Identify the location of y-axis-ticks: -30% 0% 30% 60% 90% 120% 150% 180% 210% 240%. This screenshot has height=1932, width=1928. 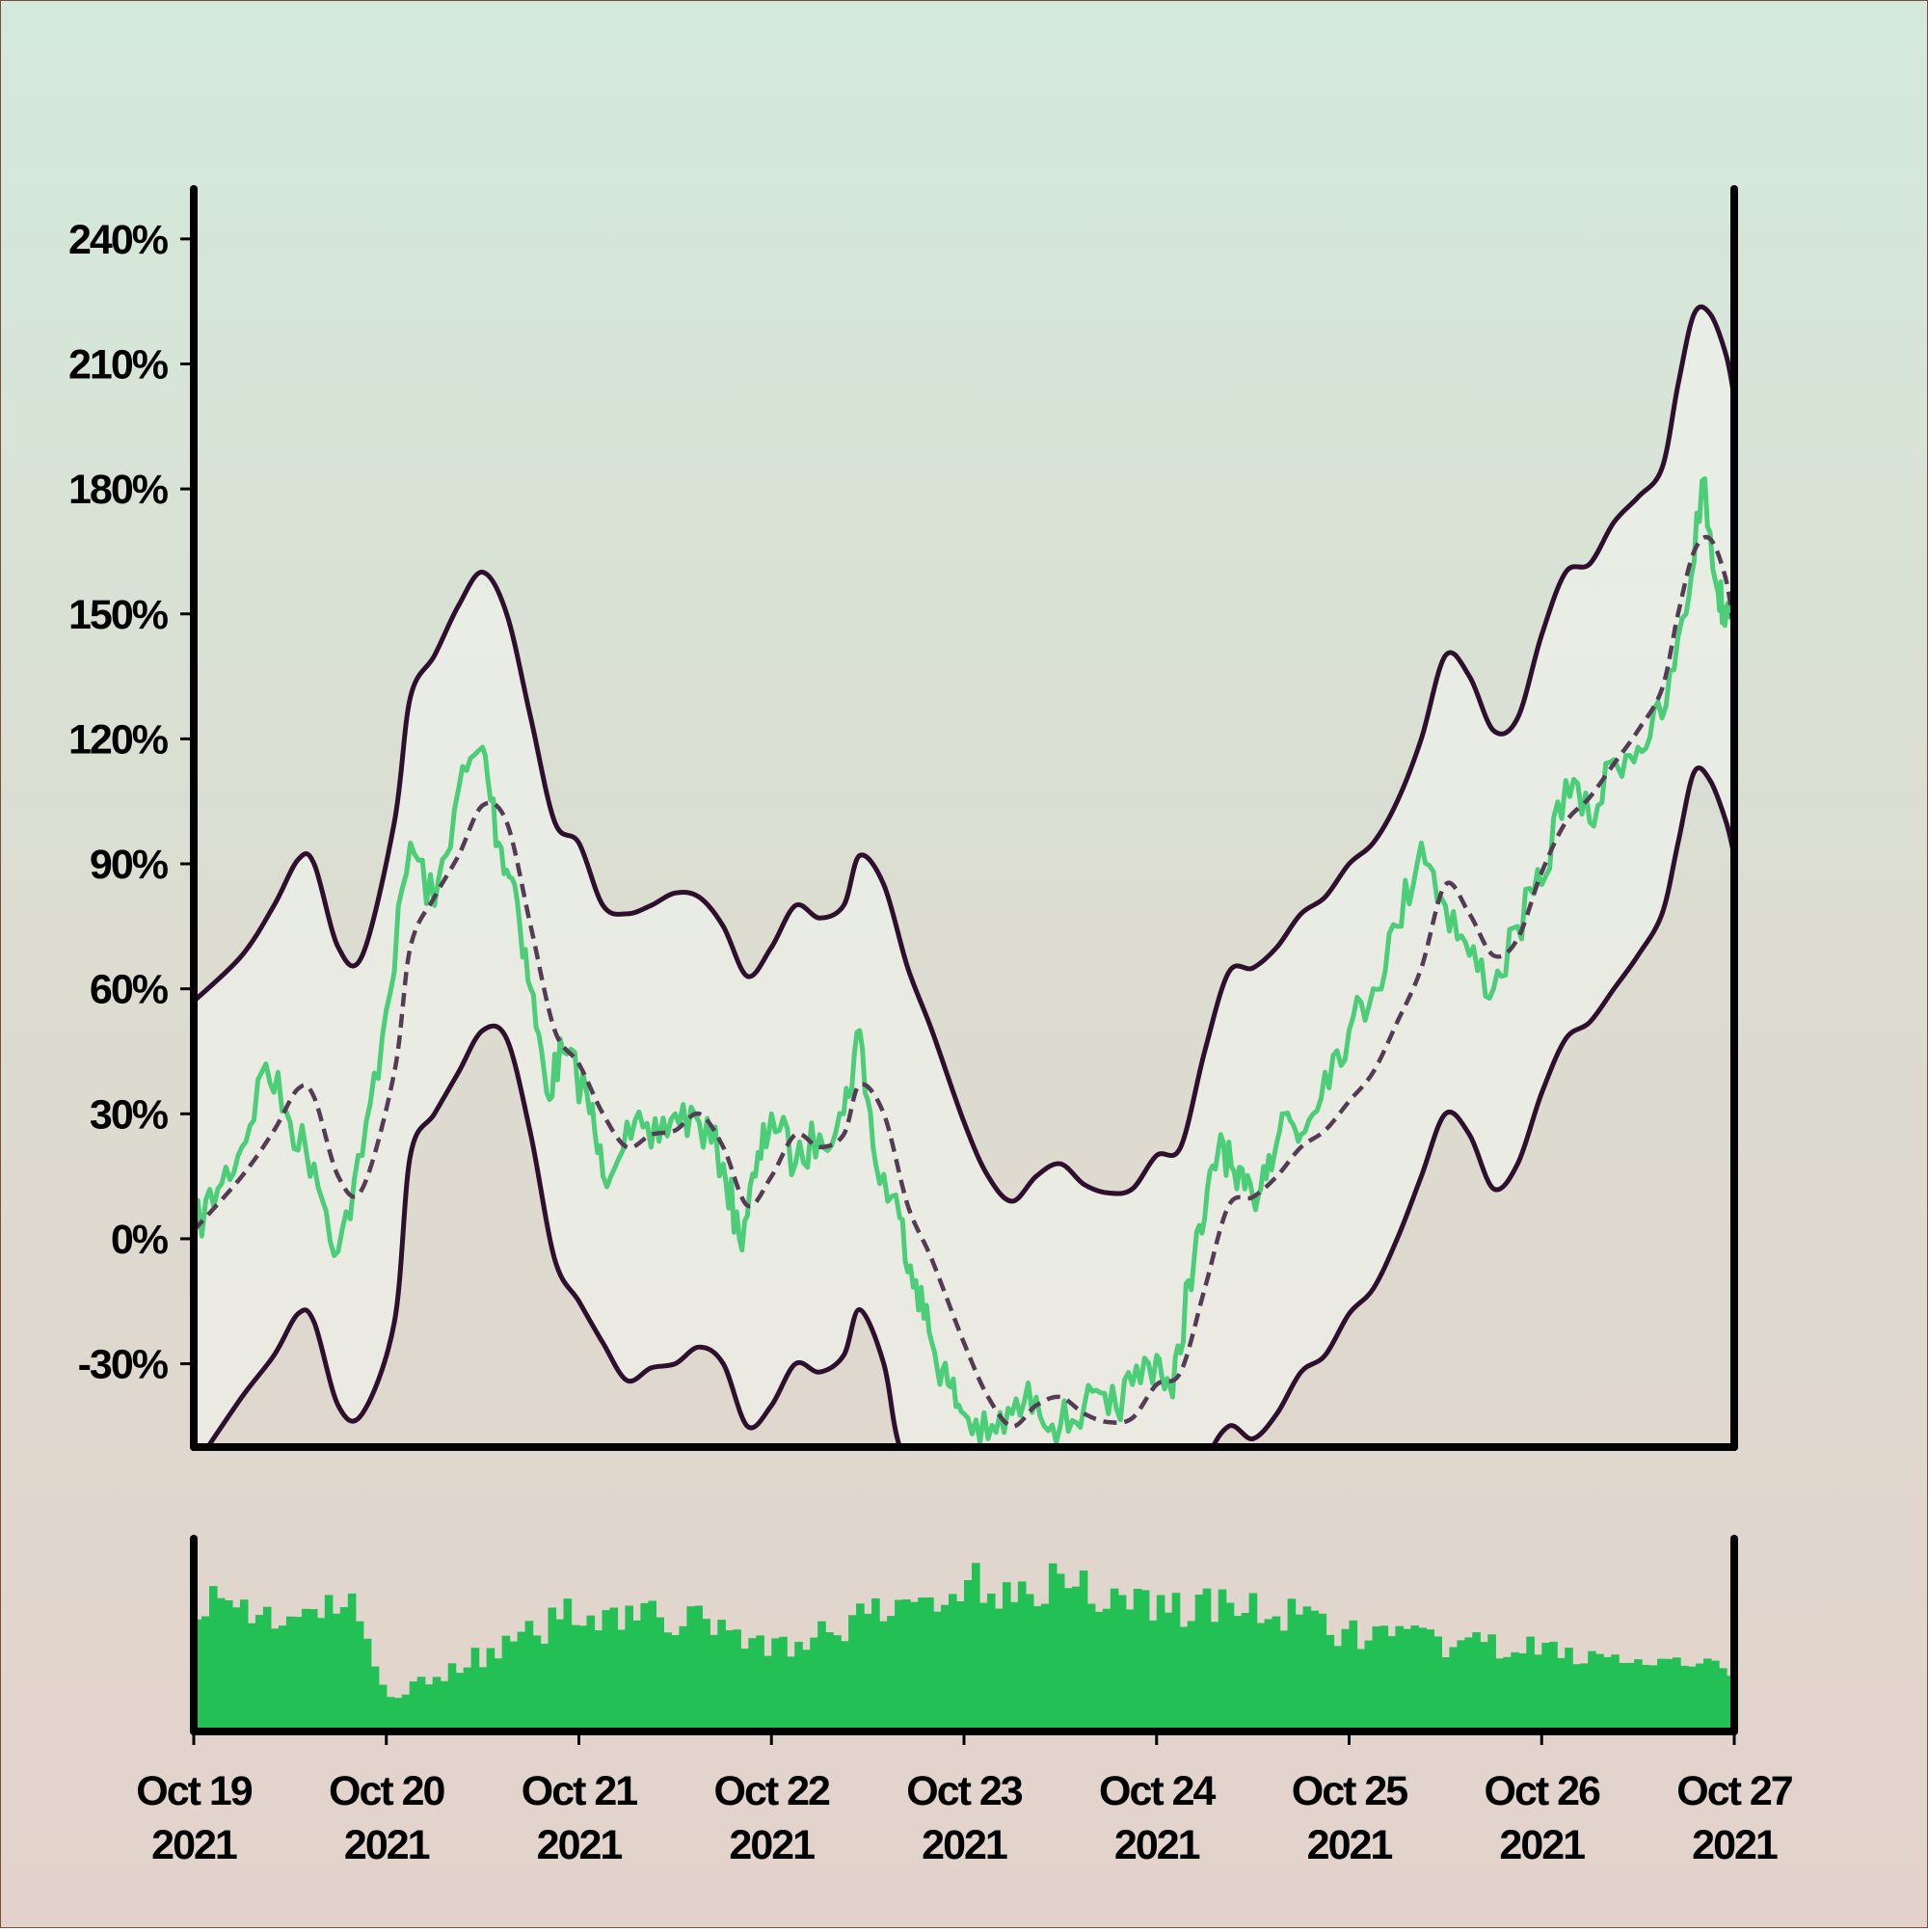
(131, 803).